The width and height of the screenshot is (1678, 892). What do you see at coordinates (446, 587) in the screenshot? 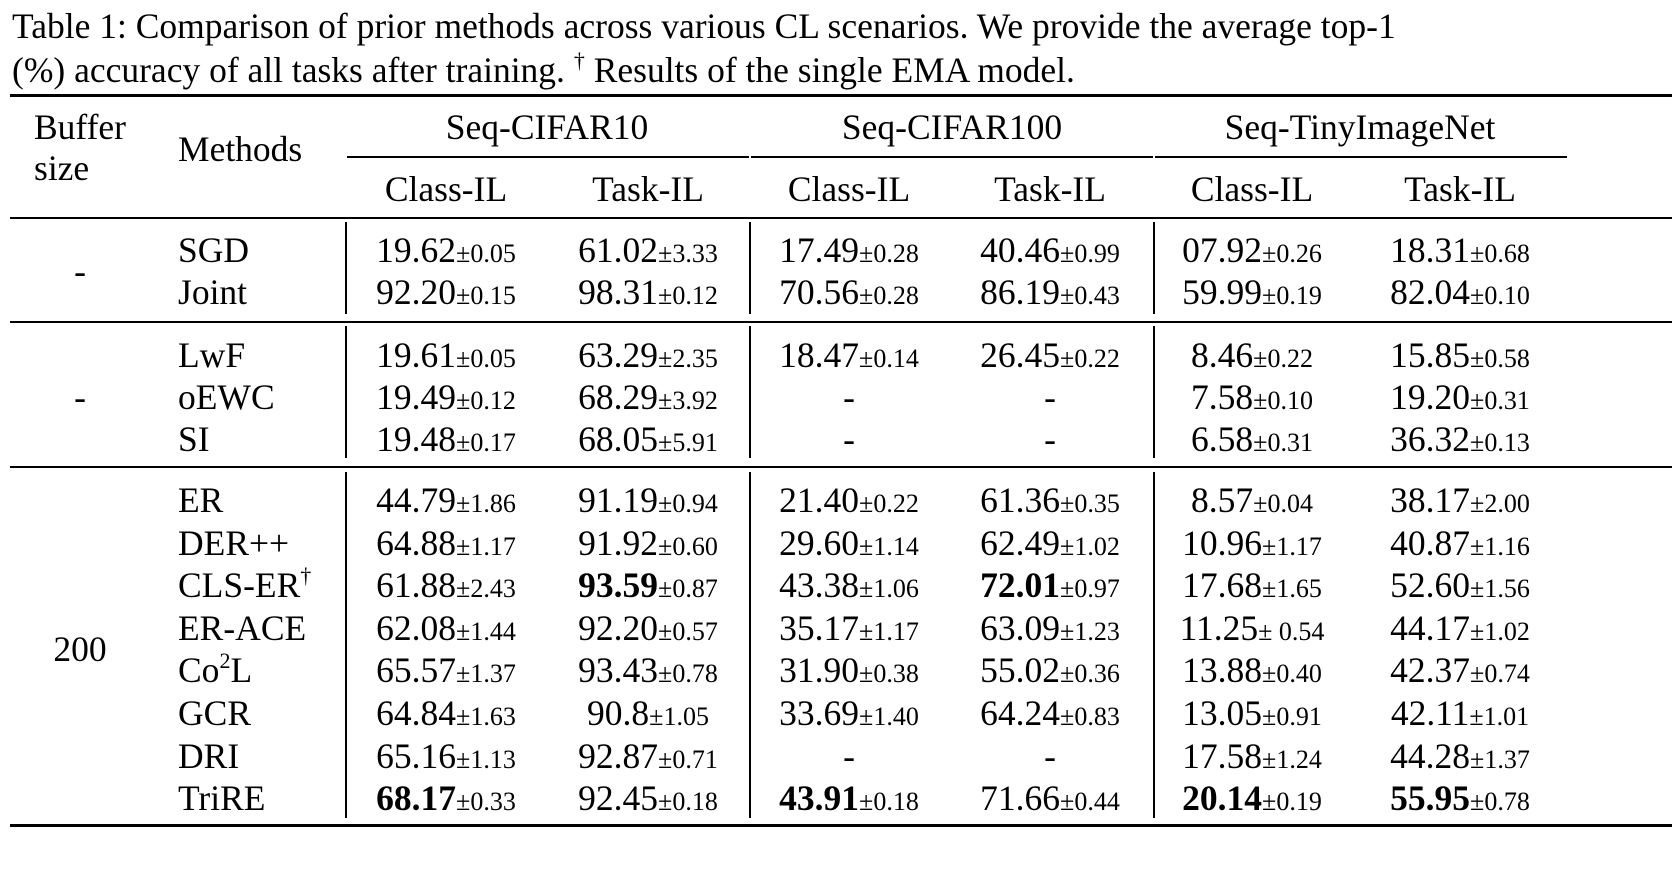
I see `value-cell: 61.88±2.43` at bounding box center [446, 587].